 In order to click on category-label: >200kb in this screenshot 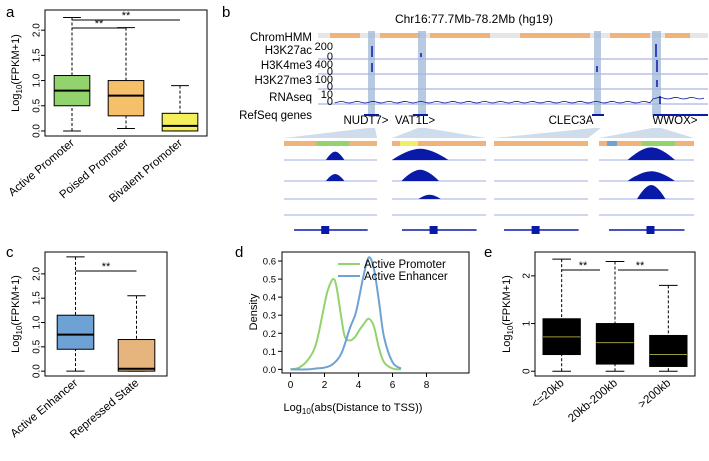, I will do `click(654, 394)`.